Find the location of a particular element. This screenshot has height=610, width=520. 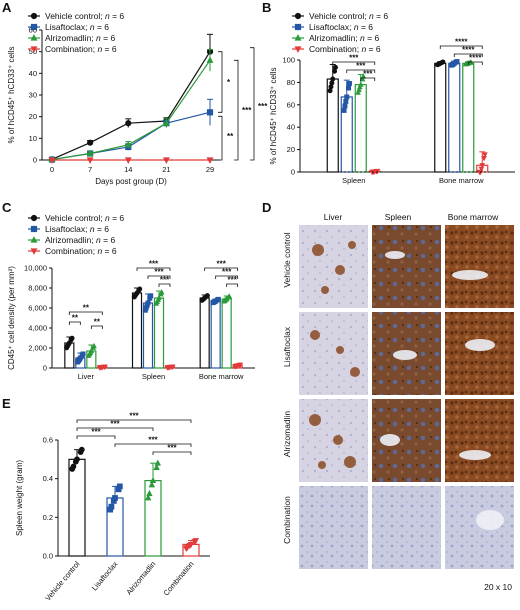

panel-c-x-tick-label: Spleen is located at coordinates (153, 376).